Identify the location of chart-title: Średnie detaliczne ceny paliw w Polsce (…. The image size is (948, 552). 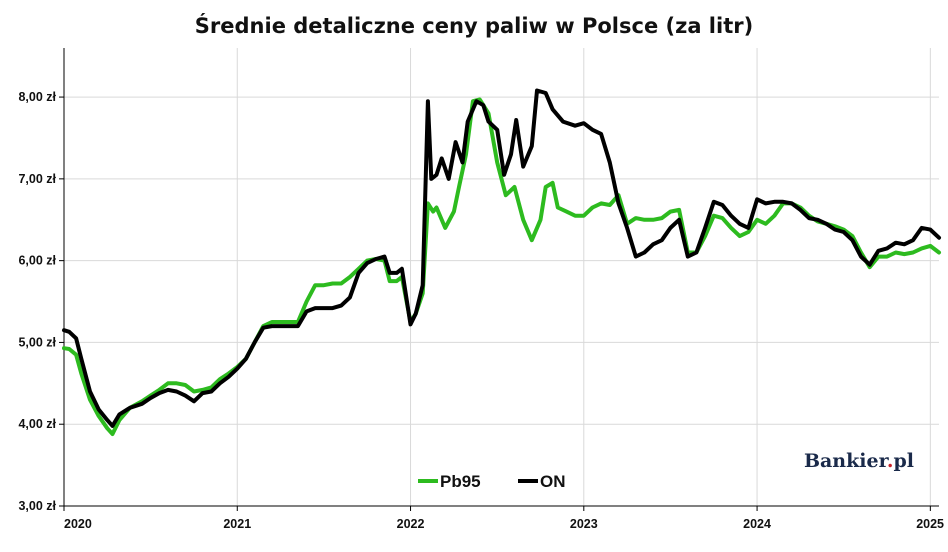
(474, 25).